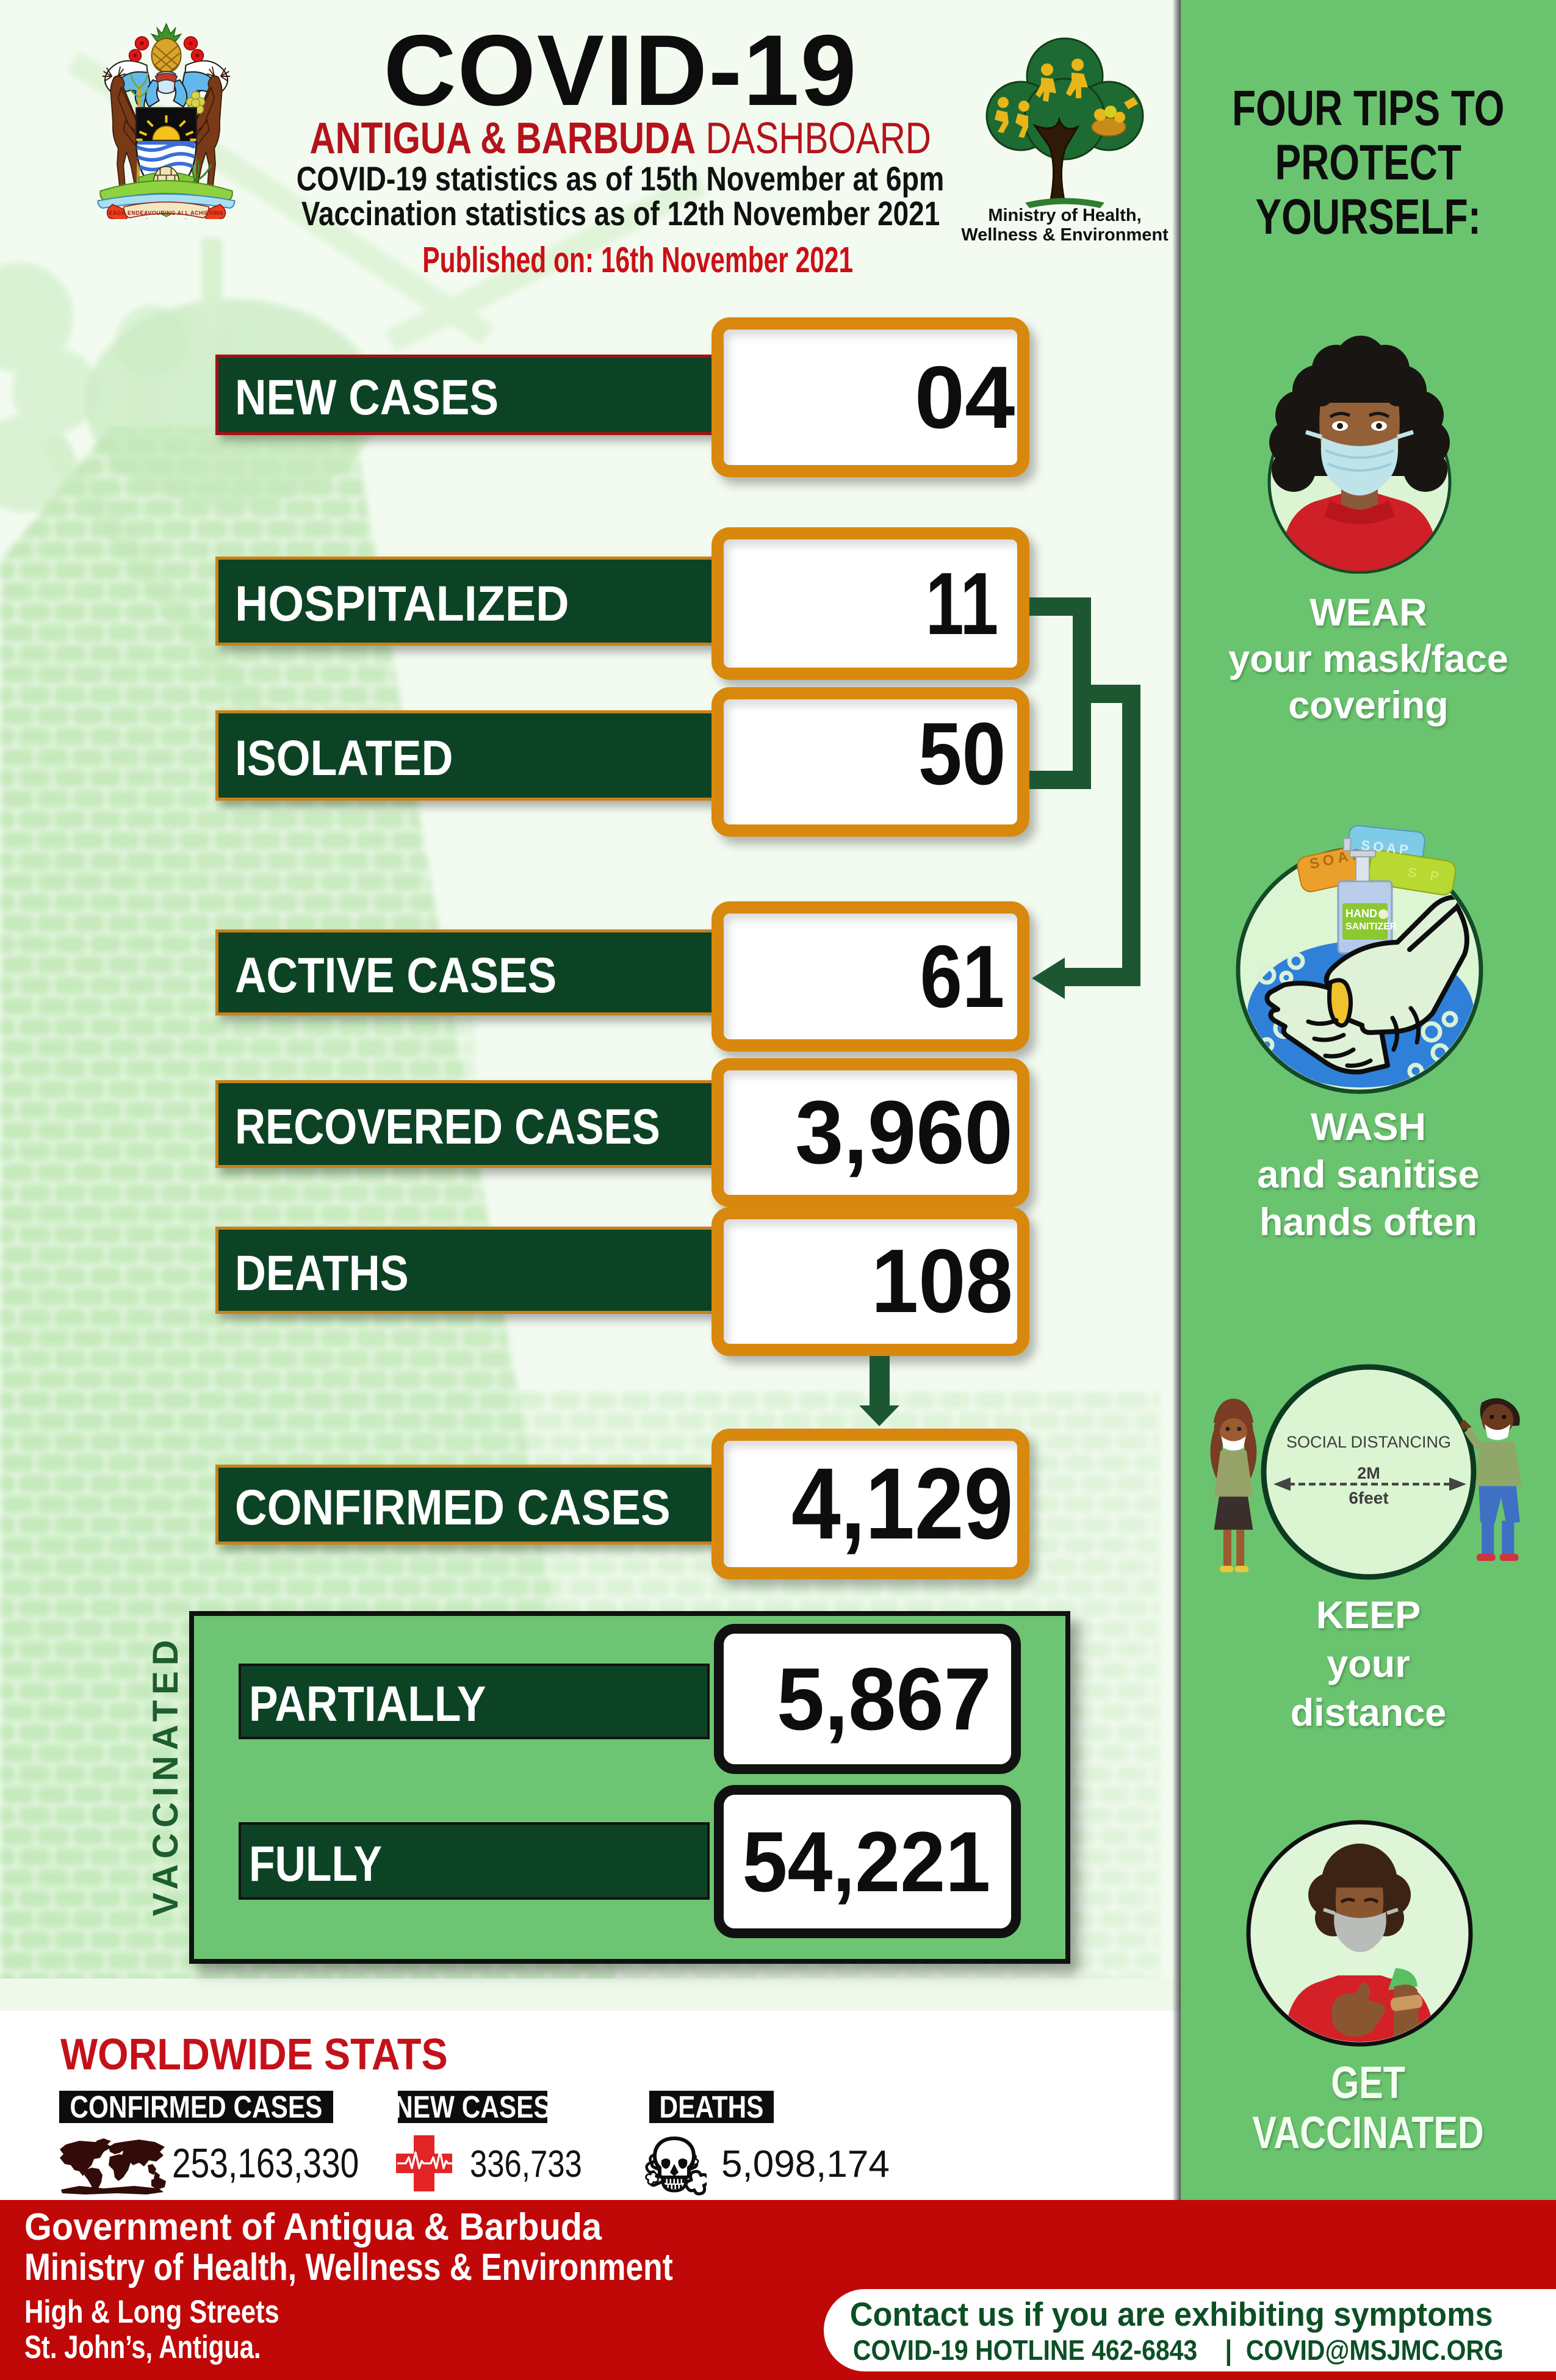  I want to click on svg-text: Wellness & Environment, so click(1065, 234).